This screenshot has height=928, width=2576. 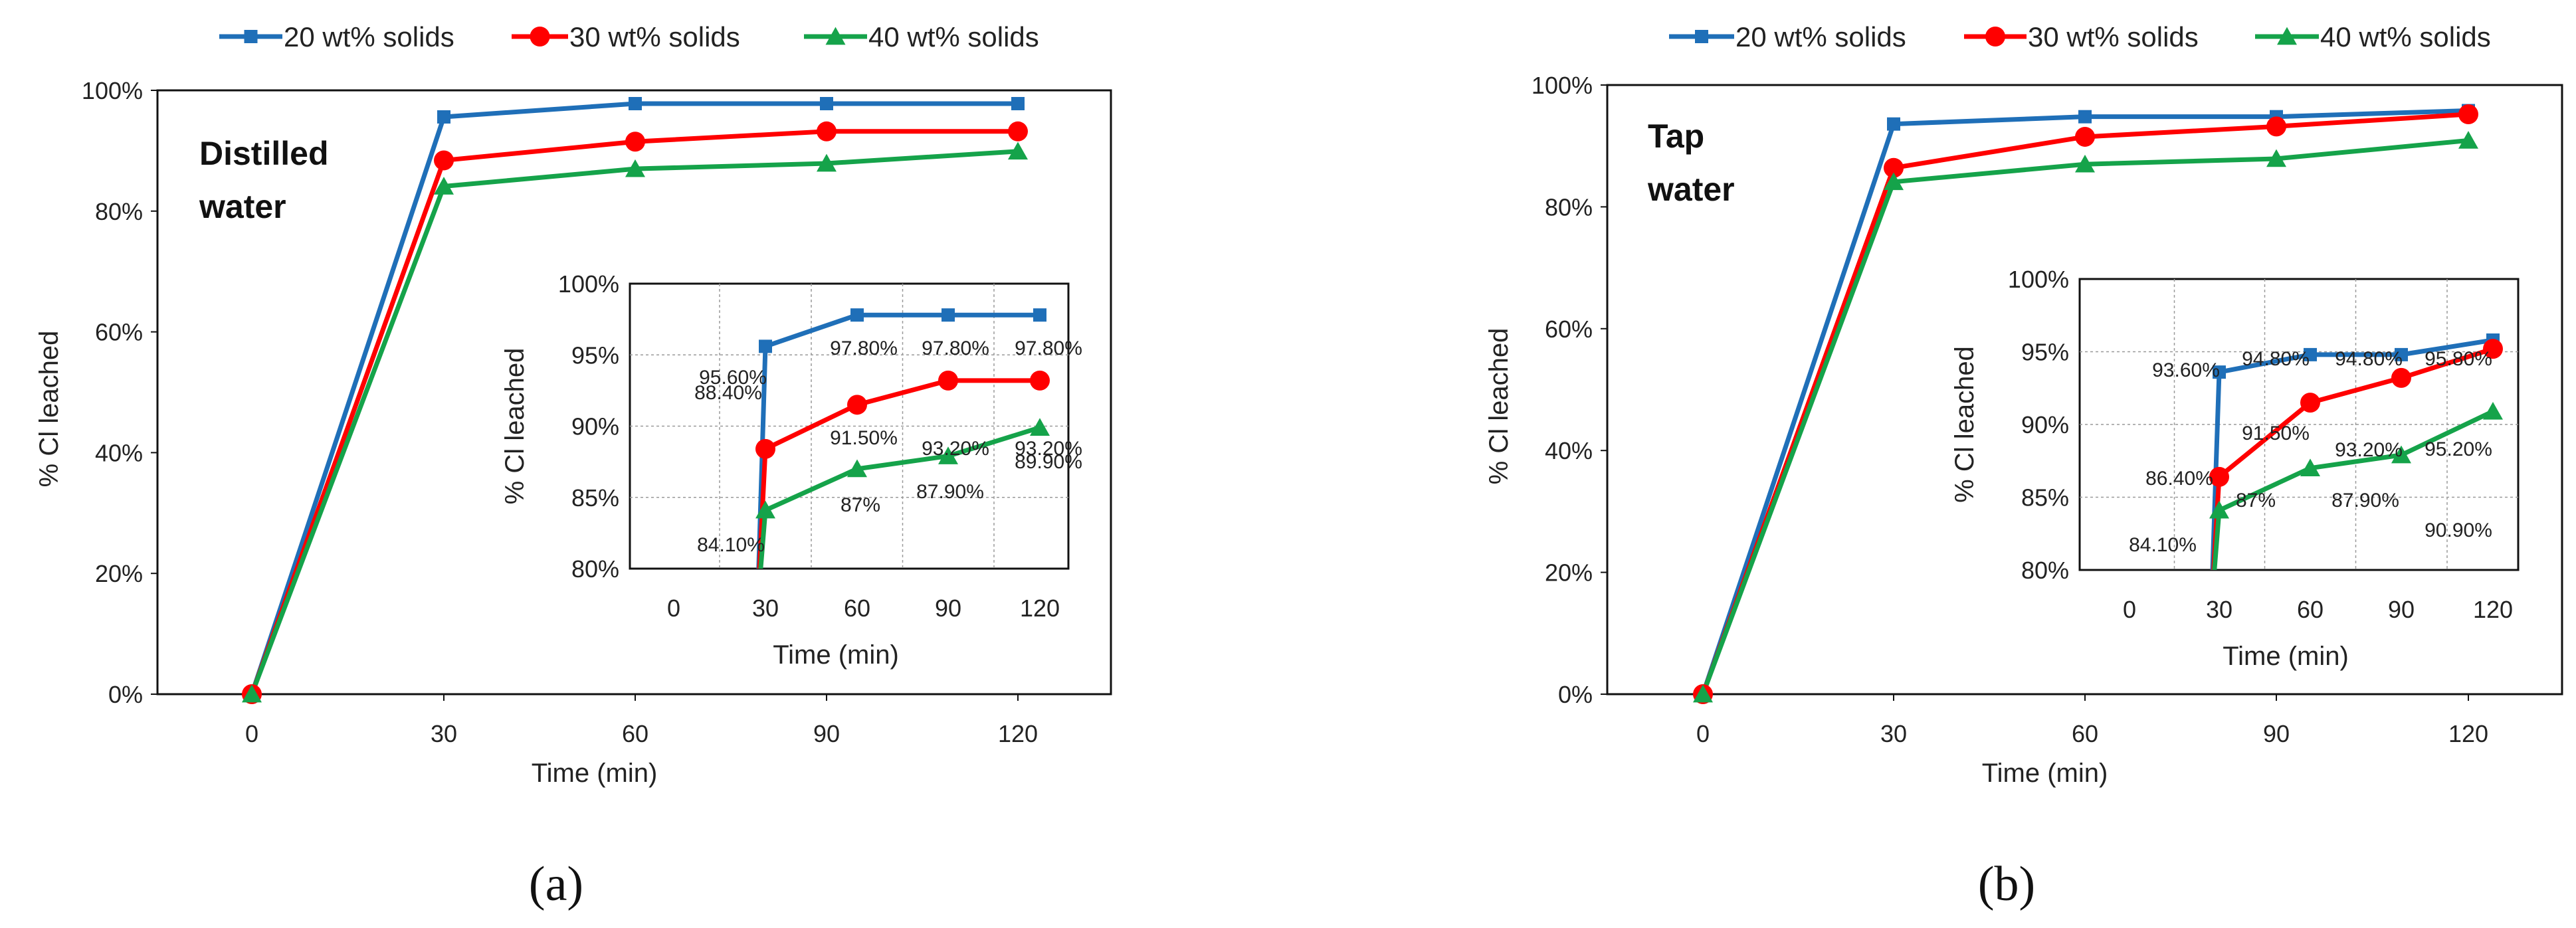 I want to click on legend-label: 30 wt% solids, so click(x=654, y=36).